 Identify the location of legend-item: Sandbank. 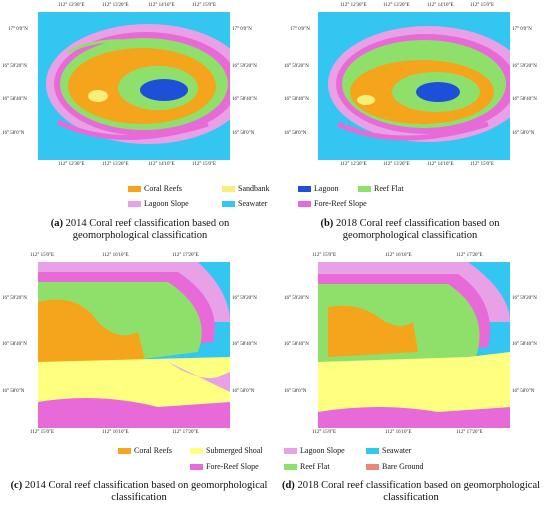
(246, 188).